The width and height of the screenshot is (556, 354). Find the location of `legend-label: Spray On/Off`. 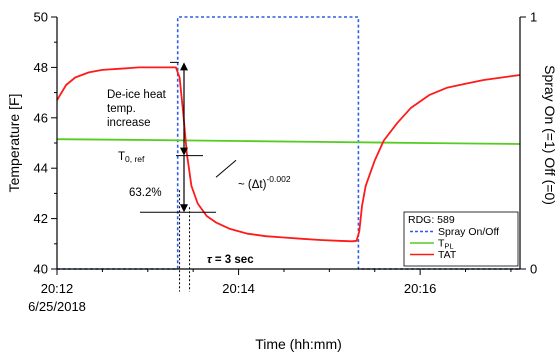

legend-label: Spray On/Off is located at coordinates (468, 232).